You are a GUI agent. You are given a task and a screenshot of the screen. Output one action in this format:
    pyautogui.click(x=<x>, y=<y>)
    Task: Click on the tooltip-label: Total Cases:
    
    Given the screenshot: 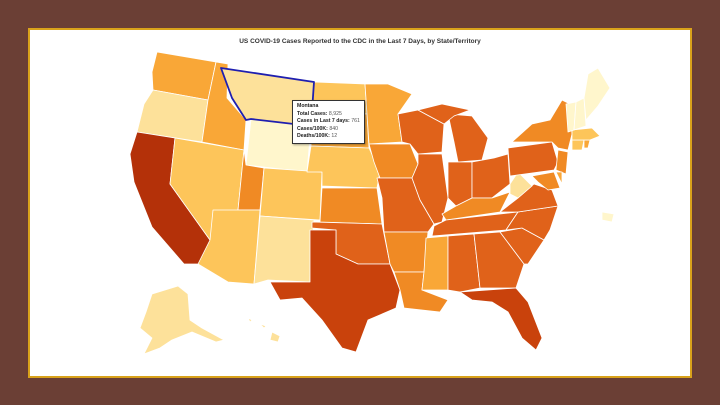 What is the action you would take?
    pyautogui.click(x=312, y=113)
    